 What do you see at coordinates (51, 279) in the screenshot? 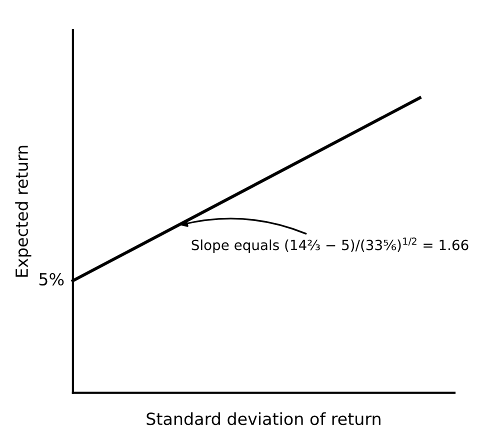
I see `annotation: 5%` at bounding box center [51, 279].